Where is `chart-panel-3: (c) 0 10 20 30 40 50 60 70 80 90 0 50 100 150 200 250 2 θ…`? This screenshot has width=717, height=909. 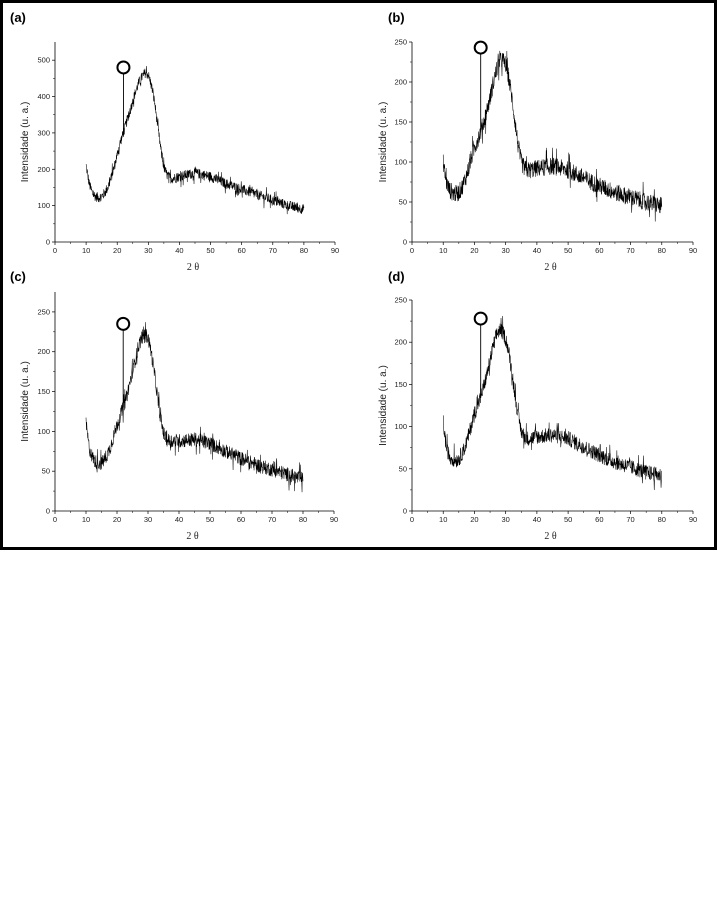
chart-panel-3: (c) 0 10 20 30 40 50 60 70 80 90 0 50 100 150 200 250 2 θ… is located at coordinates (174, 405).